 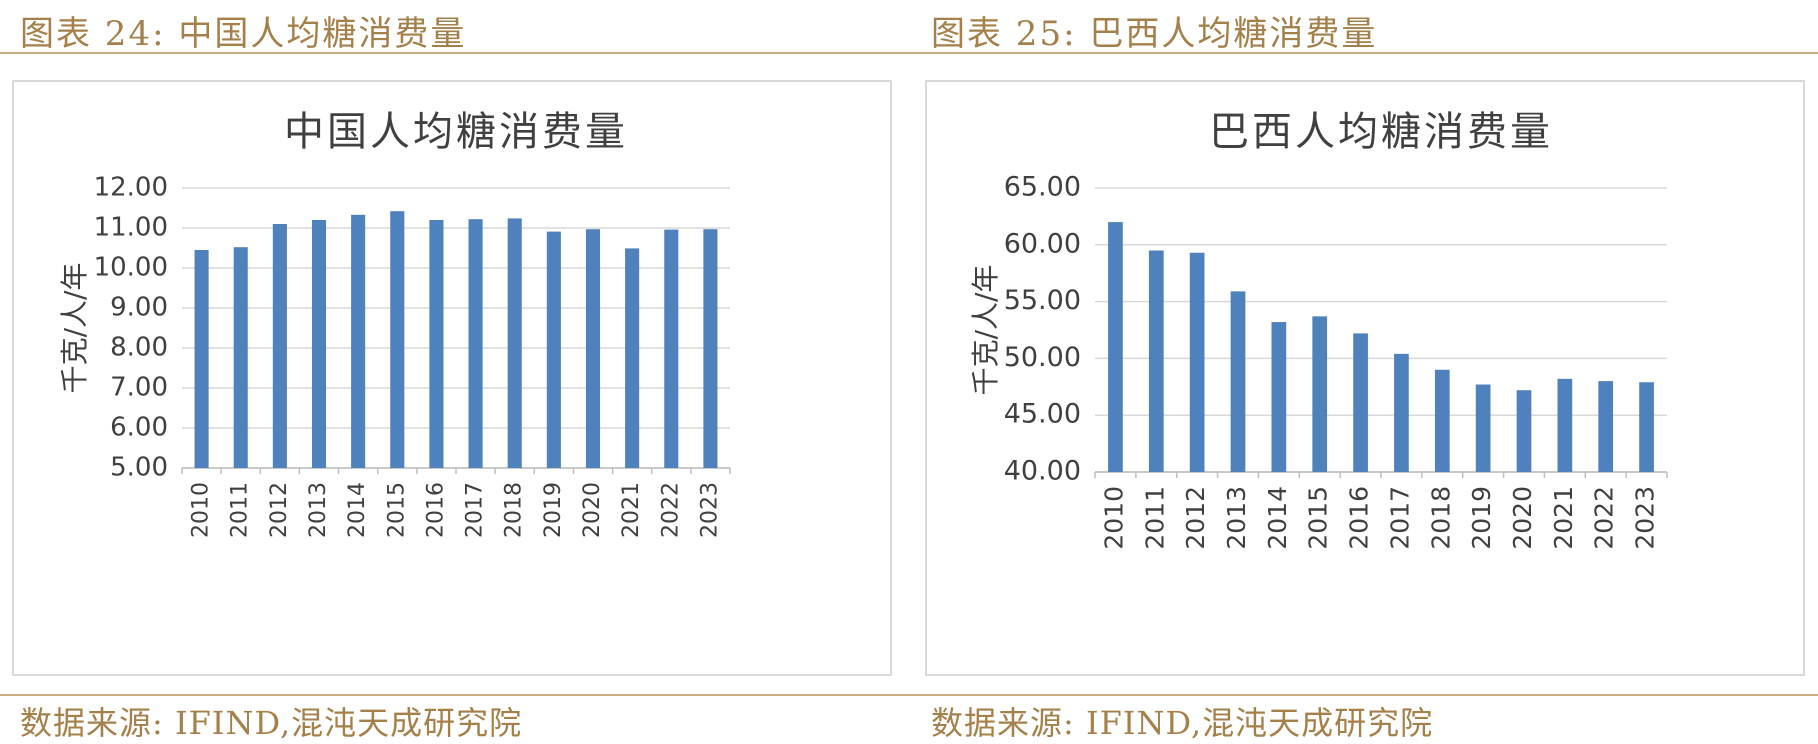 What do you see at coordinates (1042, 187) in the screenshot?
I see `y-tick-label: 65.00` at bounding box center [1042, 187].